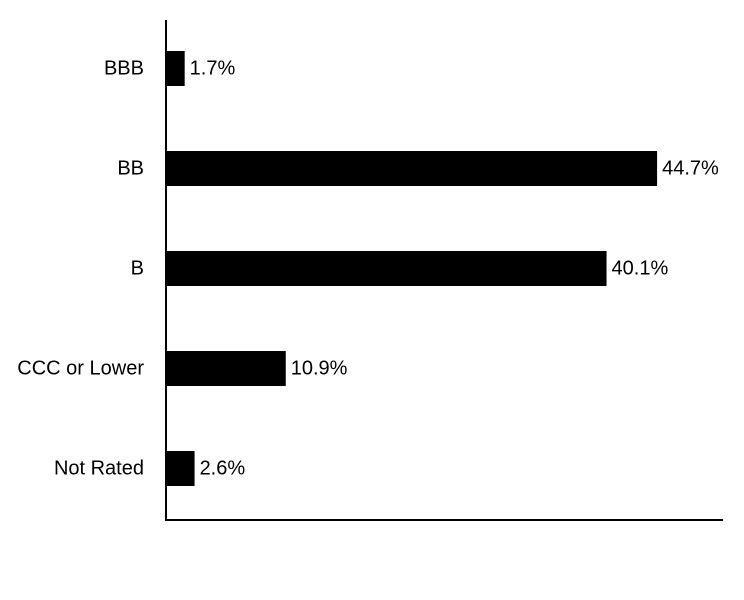 This screenshot has width=744, height=600. What do you see at coordinates (175, 68) in the screenshot?
I see `bar-bbb` at bounding box center [175, 68].